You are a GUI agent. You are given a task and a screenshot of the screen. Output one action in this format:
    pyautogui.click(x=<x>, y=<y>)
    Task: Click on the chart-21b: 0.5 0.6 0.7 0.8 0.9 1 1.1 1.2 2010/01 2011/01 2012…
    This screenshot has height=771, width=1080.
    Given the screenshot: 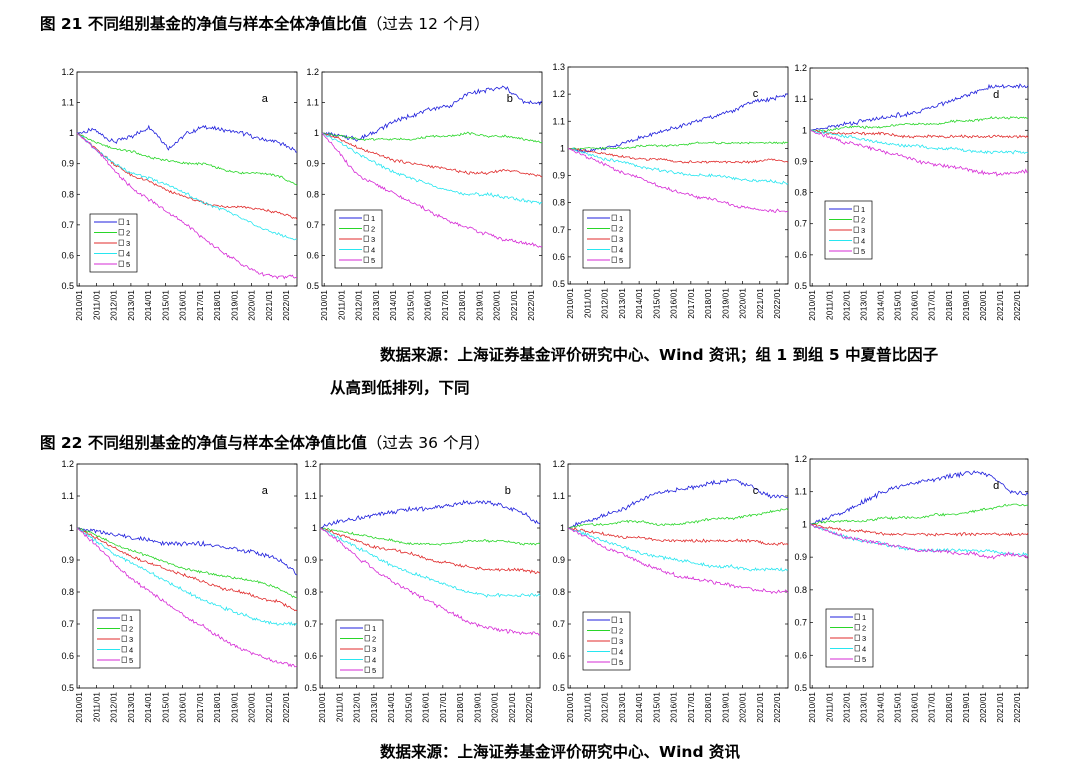 What is the action you would take?
    pyautogui.click(x=424, y=194)
    